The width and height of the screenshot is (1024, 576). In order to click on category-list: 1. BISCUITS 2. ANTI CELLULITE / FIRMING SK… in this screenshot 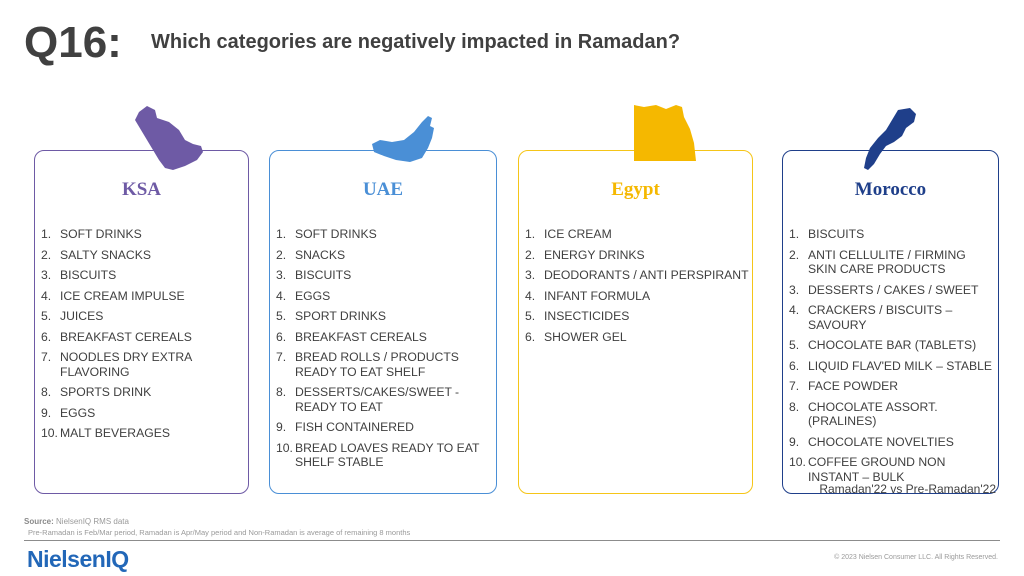, I will do `click(890, 358)`.